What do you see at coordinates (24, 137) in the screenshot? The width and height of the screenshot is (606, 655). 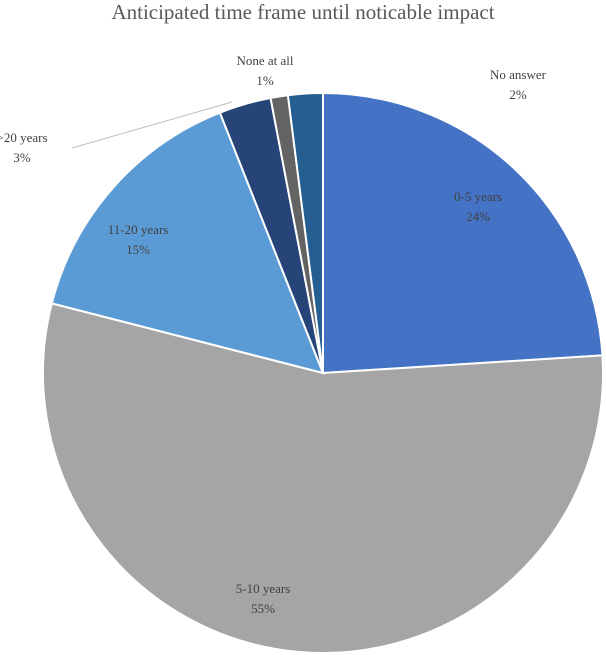 I see `slice-label: >20 years` at bounding box center [24, 137].